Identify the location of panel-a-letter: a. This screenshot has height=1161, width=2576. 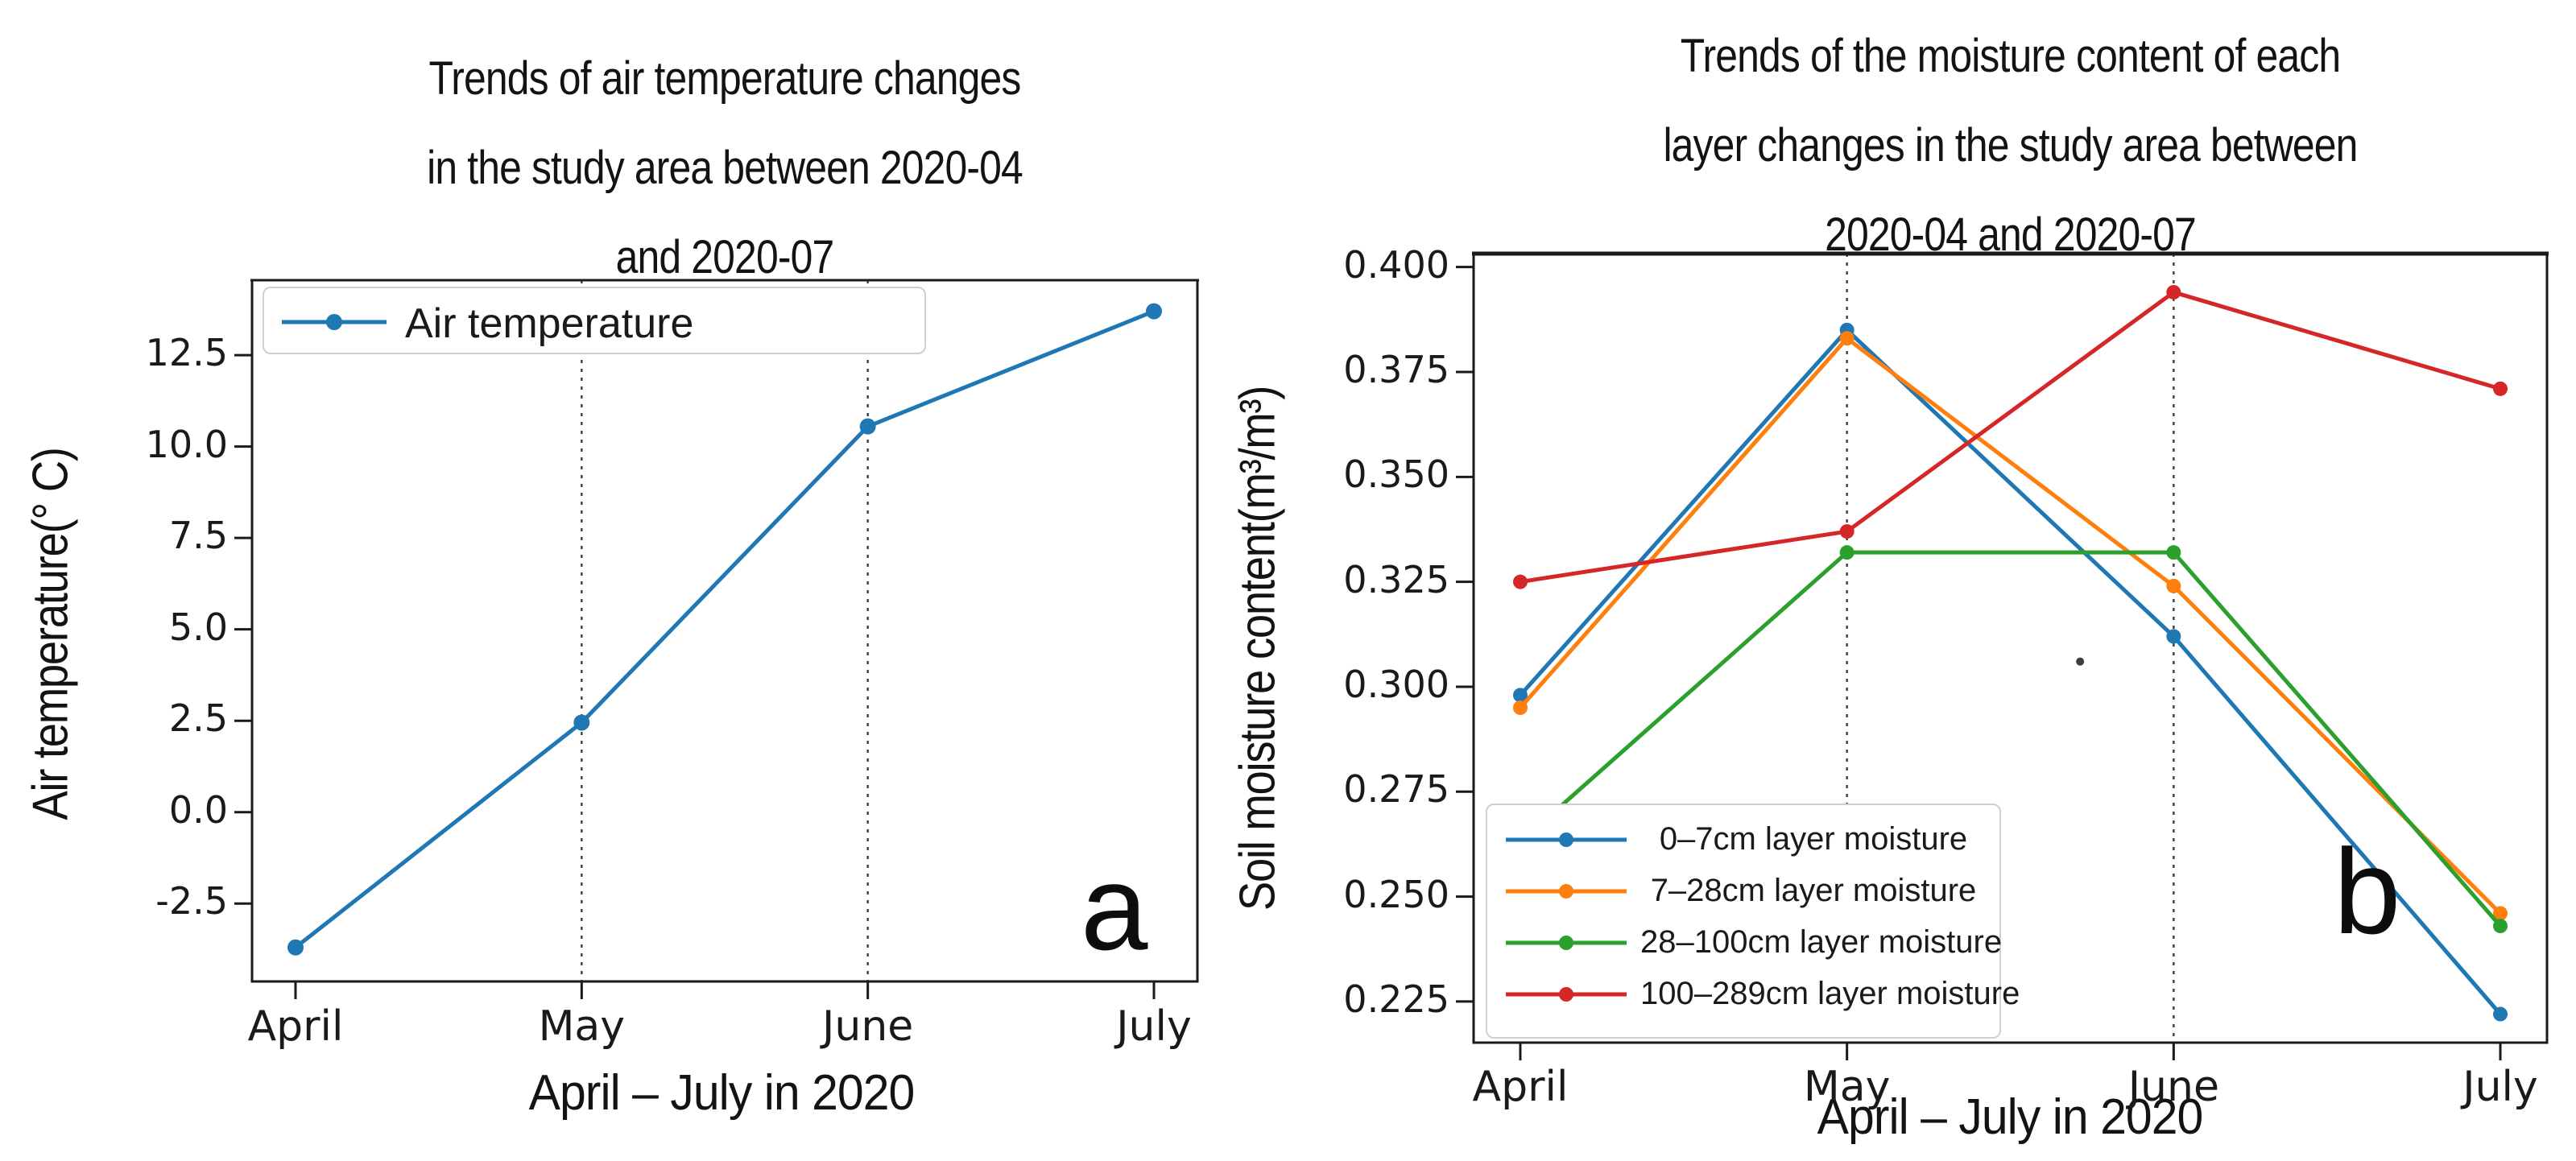
(1114, 908).